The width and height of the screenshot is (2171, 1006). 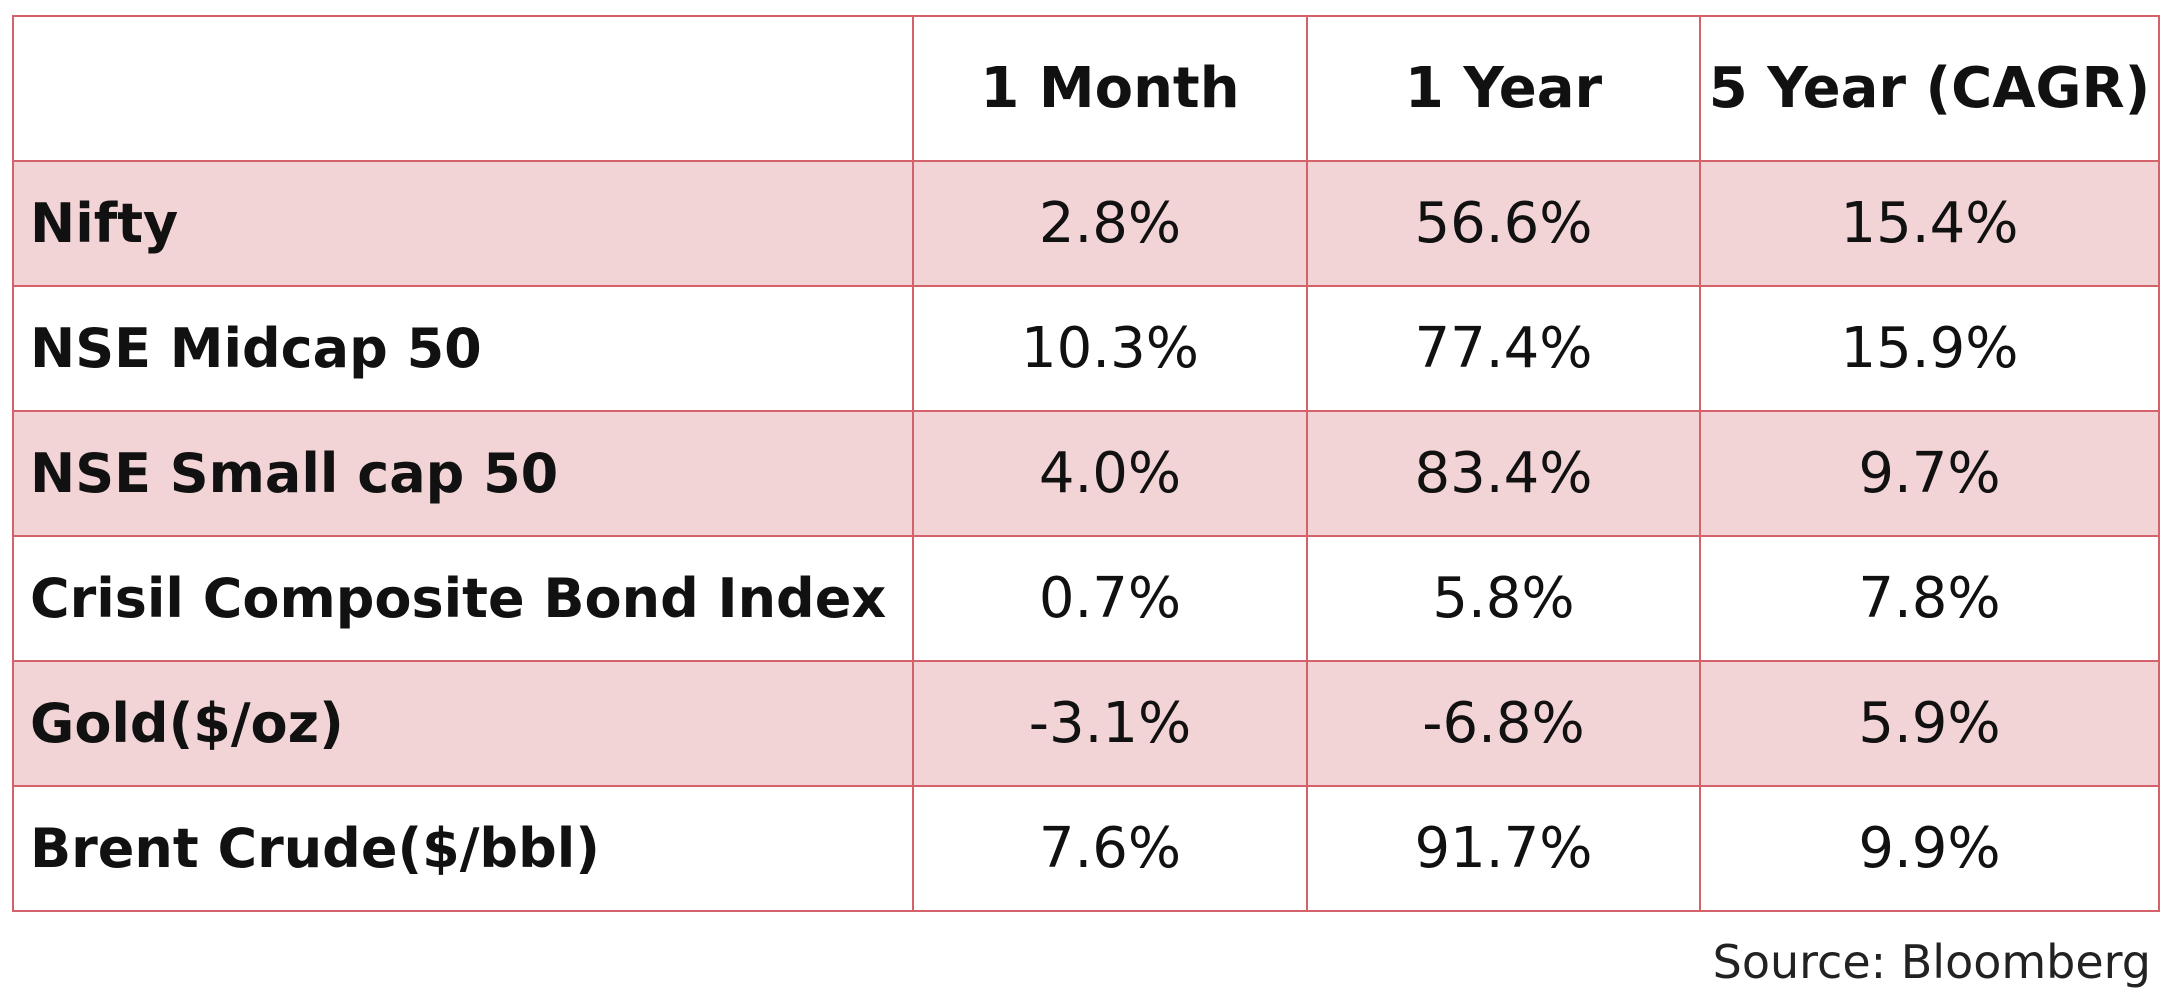 I want to click on value-5-year-cagr: 5.9%, so click(x=1929, y=723).